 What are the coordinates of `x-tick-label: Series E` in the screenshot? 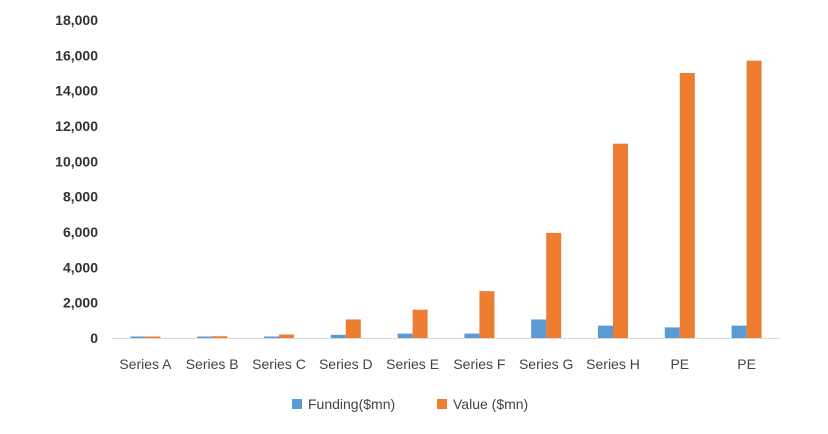 It's located at (412, 364).